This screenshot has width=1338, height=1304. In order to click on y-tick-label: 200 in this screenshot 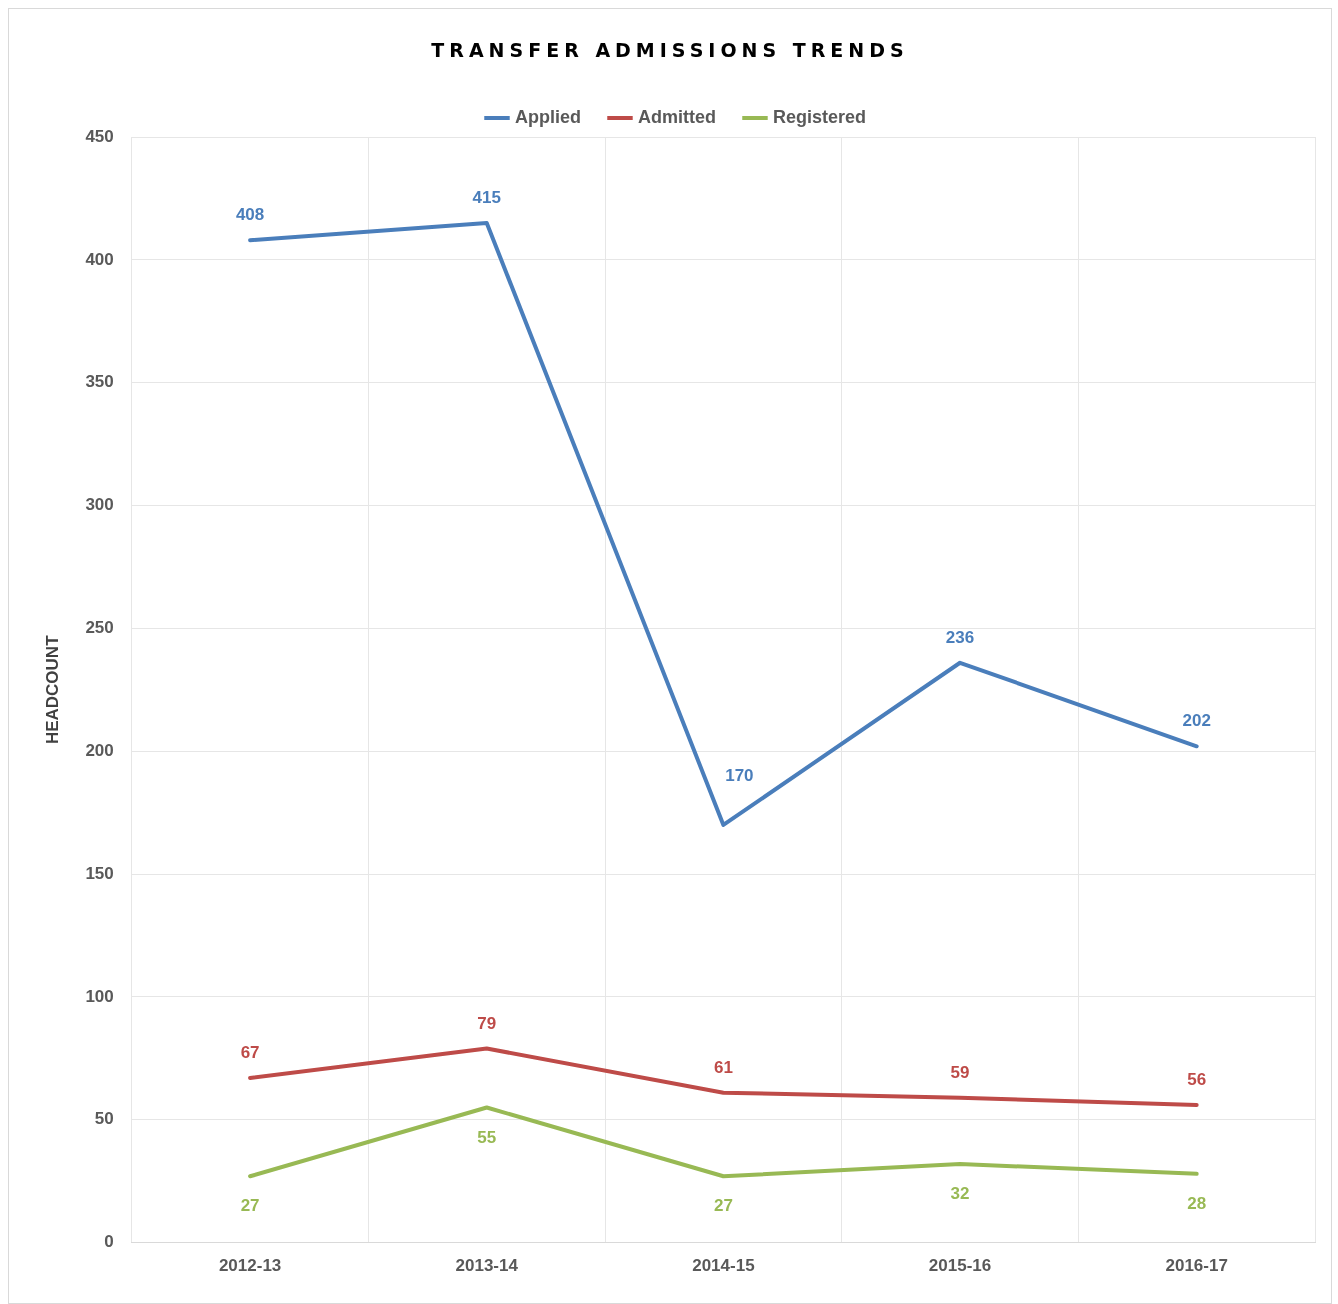, I will do `click(99, 750)`.